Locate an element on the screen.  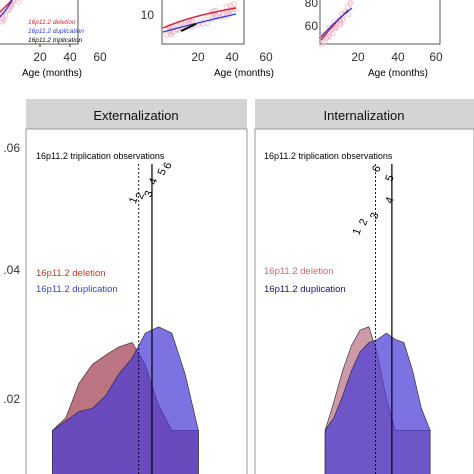
y-tick-label: .06 is located at coordinates (11, 148).